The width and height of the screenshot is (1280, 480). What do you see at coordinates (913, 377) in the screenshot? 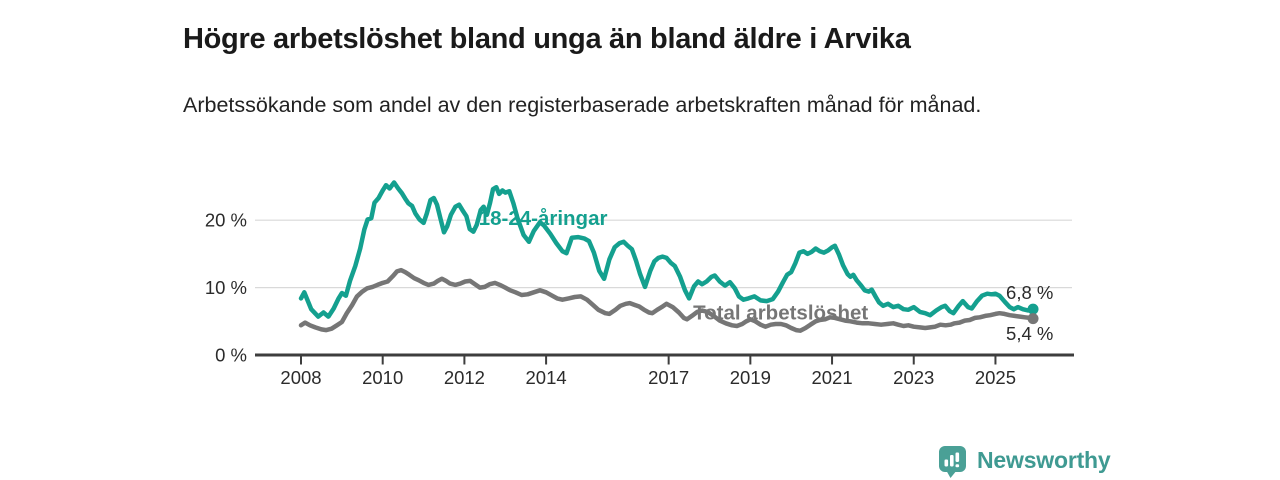
I see `x-axis-tick-label: 2023` at bounding box center [913, 377].